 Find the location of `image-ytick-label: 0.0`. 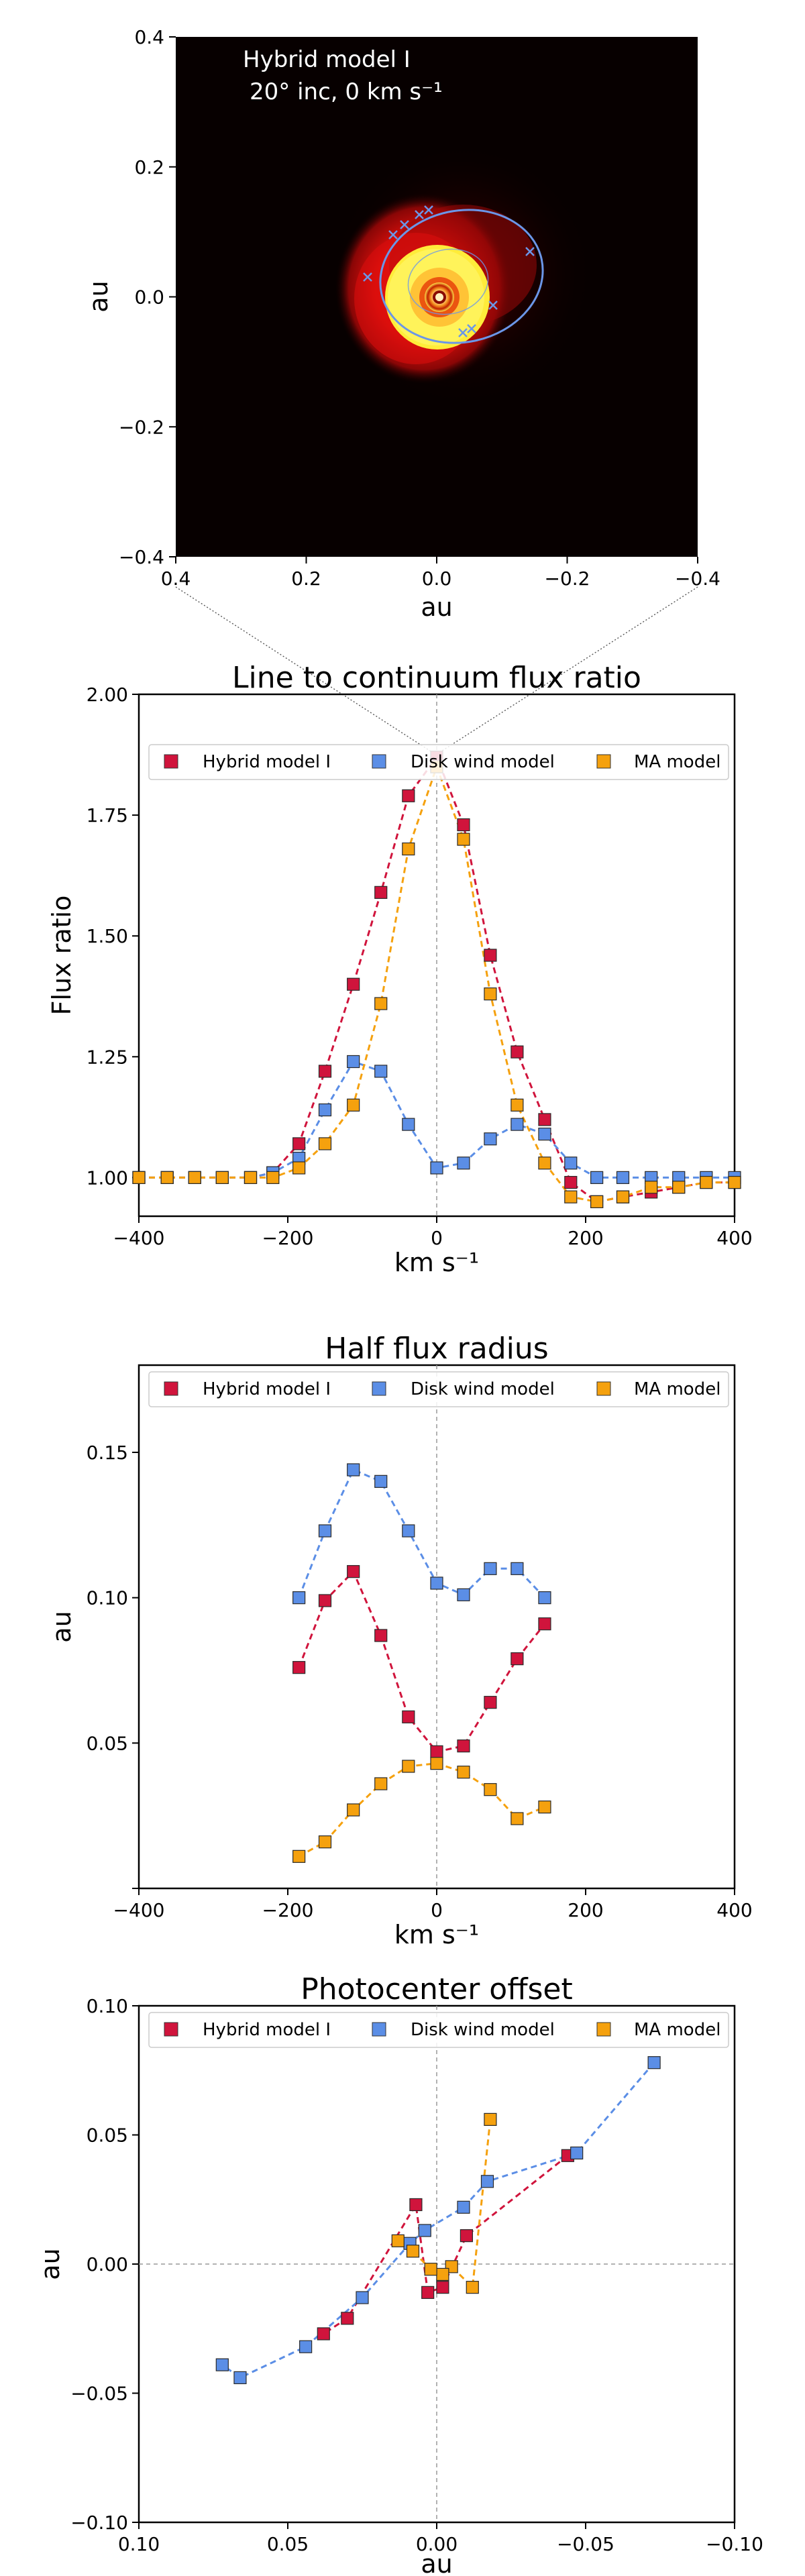

image-ytick-label: 0.0 is located at coordinates (149, 297).